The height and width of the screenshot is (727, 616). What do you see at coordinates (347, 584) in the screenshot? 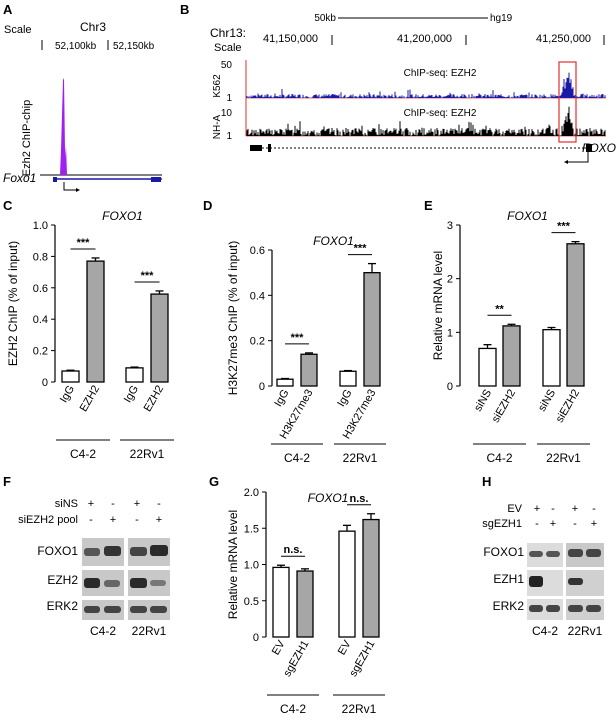
I see `chart-g-bar` at bounding box center [347, 584].